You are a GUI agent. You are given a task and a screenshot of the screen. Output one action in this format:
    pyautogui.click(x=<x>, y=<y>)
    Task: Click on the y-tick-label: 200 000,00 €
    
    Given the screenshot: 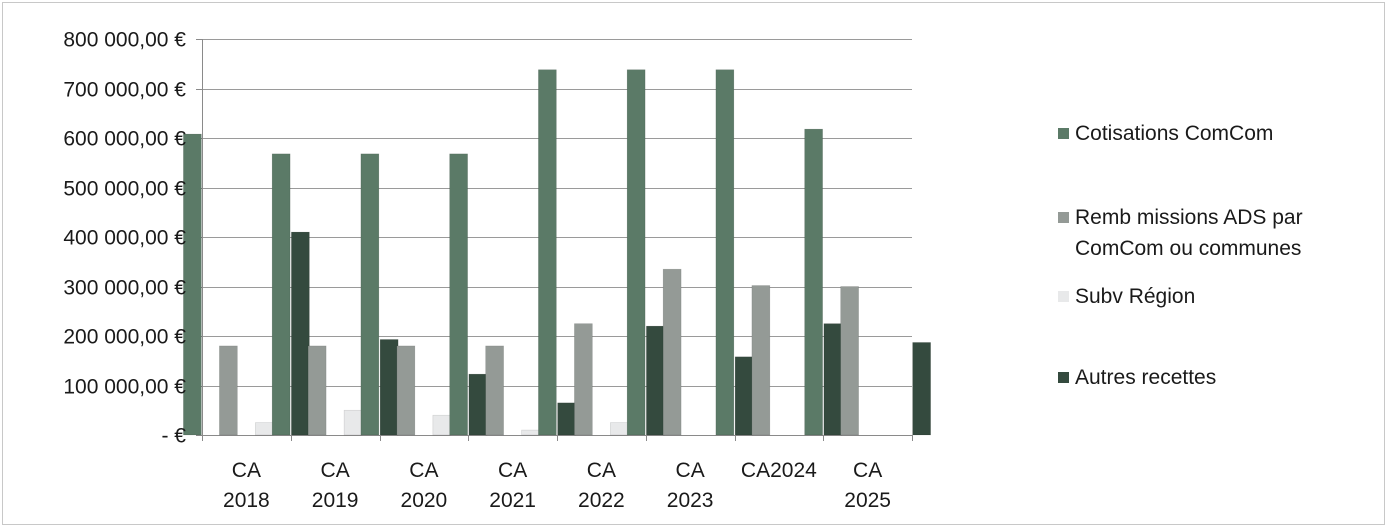 What is the action you would take?
    pyautogui.click(x=124, y=337)
    